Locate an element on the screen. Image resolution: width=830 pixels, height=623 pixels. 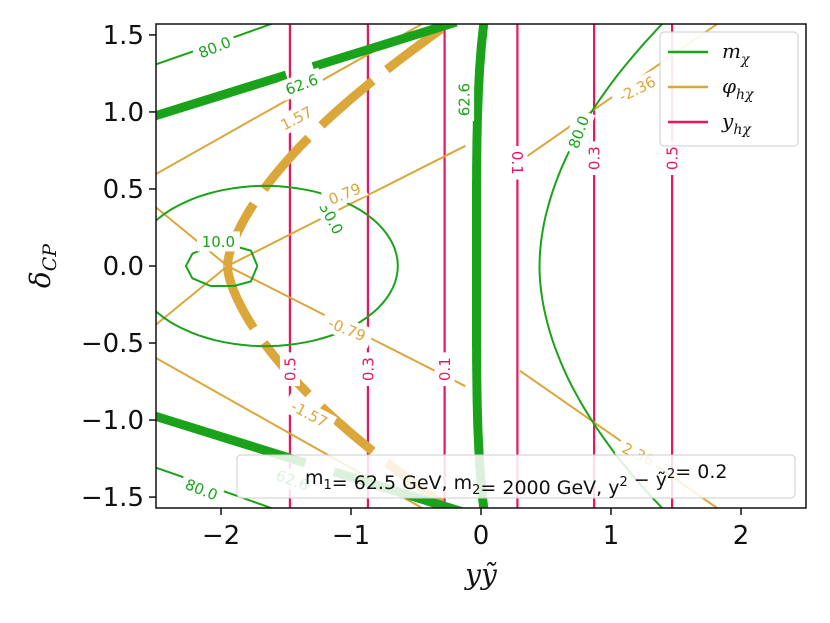
contour-label: 10.0 is located at coordinates (218, 241).